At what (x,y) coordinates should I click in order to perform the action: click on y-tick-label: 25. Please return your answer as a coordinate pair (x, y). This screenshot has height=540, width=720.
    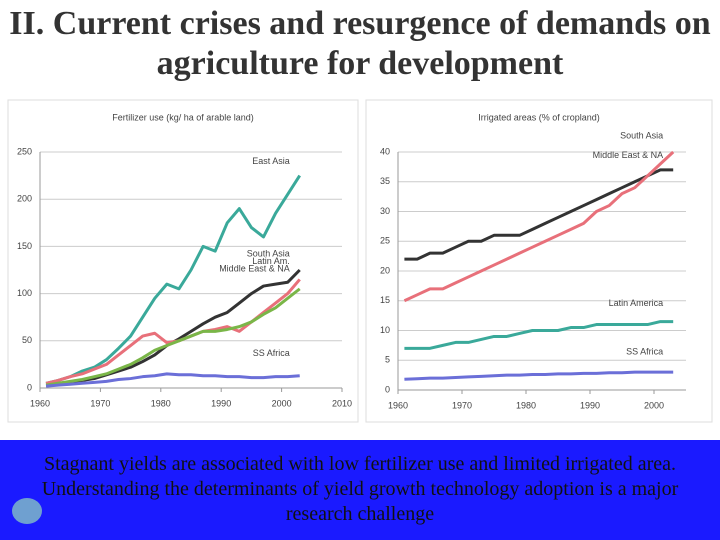
    Looking at the image, I should click on (385, 241).